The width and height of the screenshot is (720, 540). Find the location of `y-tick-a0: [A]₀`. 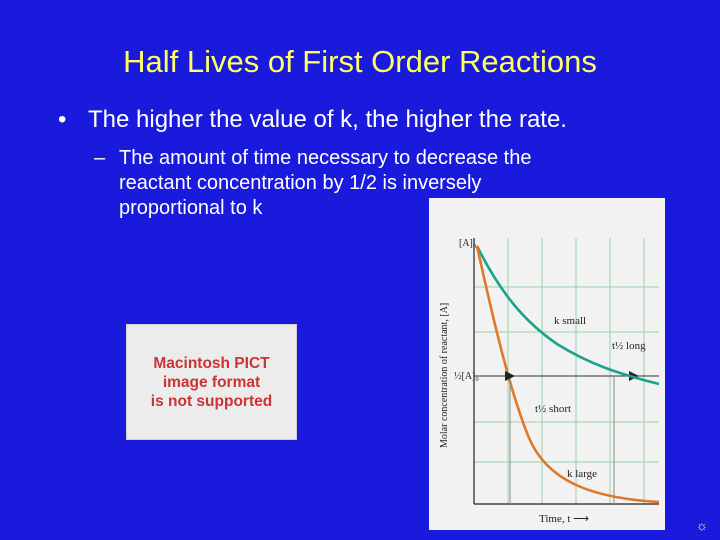

y-tick-a0: [A]₀ is located at coordinates (468, 243).